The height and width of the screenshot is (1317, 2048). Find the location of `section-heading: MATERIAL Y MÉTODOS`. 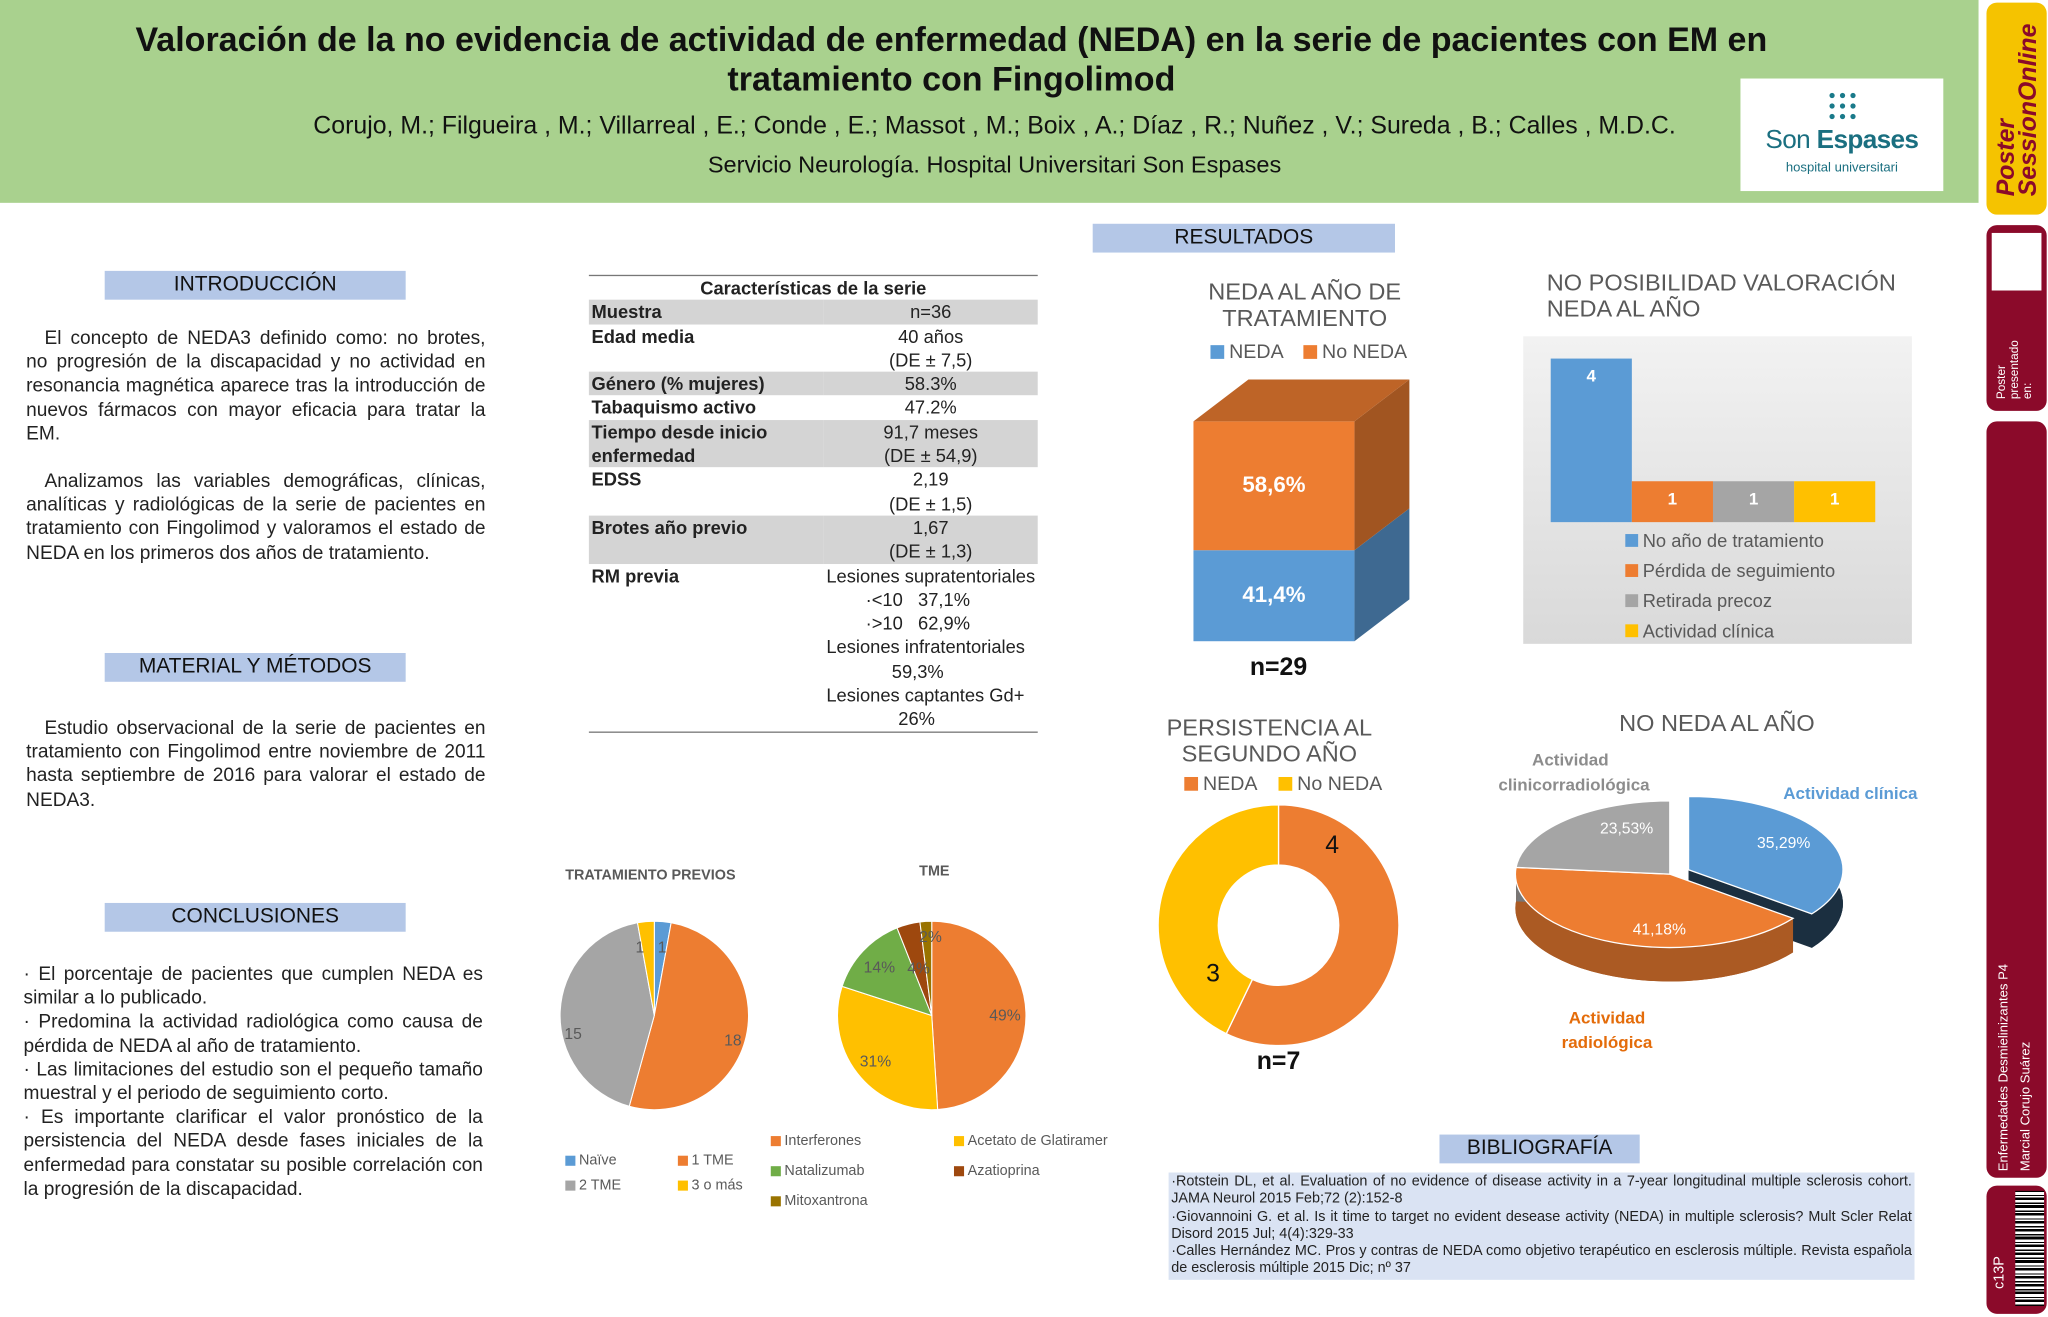

section-heading: MATERIAL Y MÉTODOS is located at coordinates (255, 667).